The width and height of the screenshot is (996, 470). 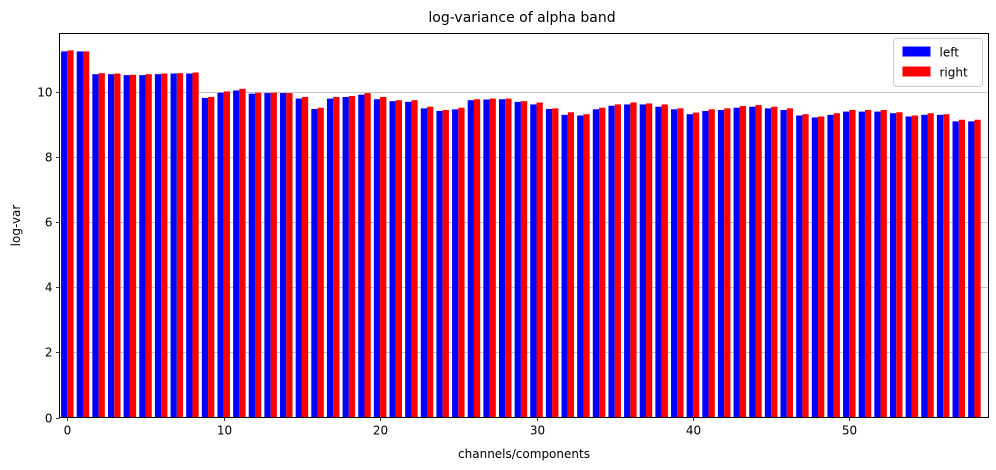 I want to click on x-tick-label: 0, so click(x=68, y=431).